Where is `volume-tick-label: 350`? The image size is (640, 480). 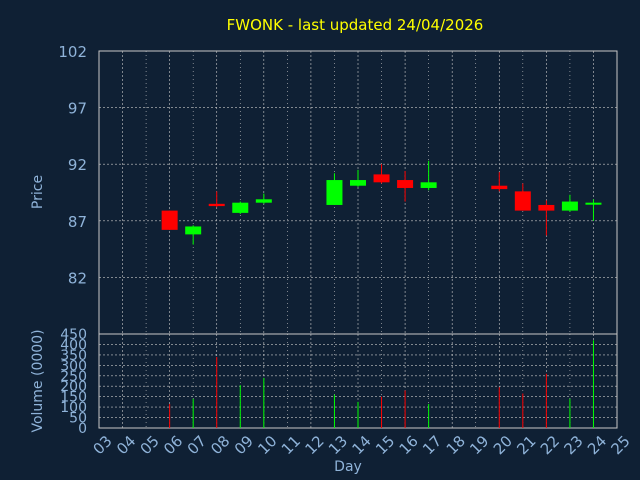
volume-tick-label: 350 is located at coordinates (73, 356).